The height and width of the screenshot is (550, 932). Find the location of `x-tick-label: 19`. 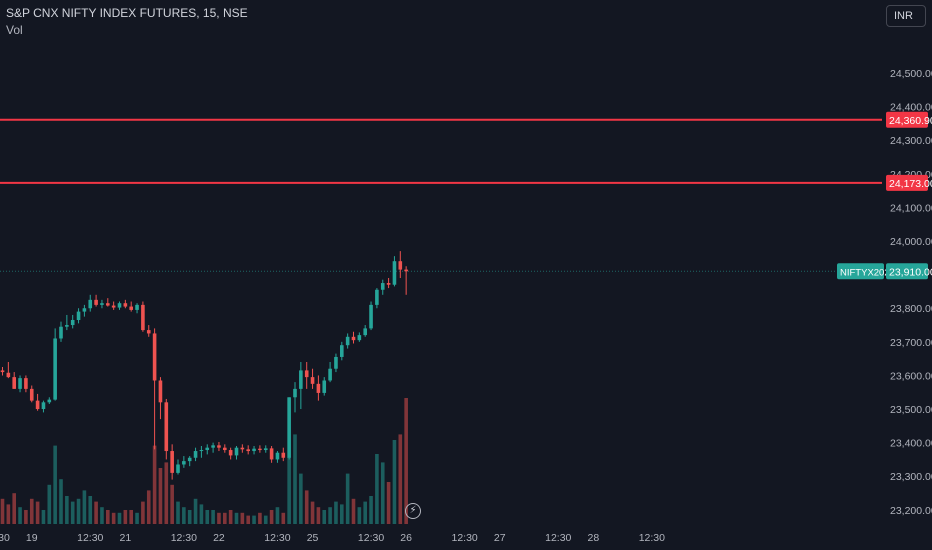

x-tick-label: 19 is located at coordinates (32, 538).